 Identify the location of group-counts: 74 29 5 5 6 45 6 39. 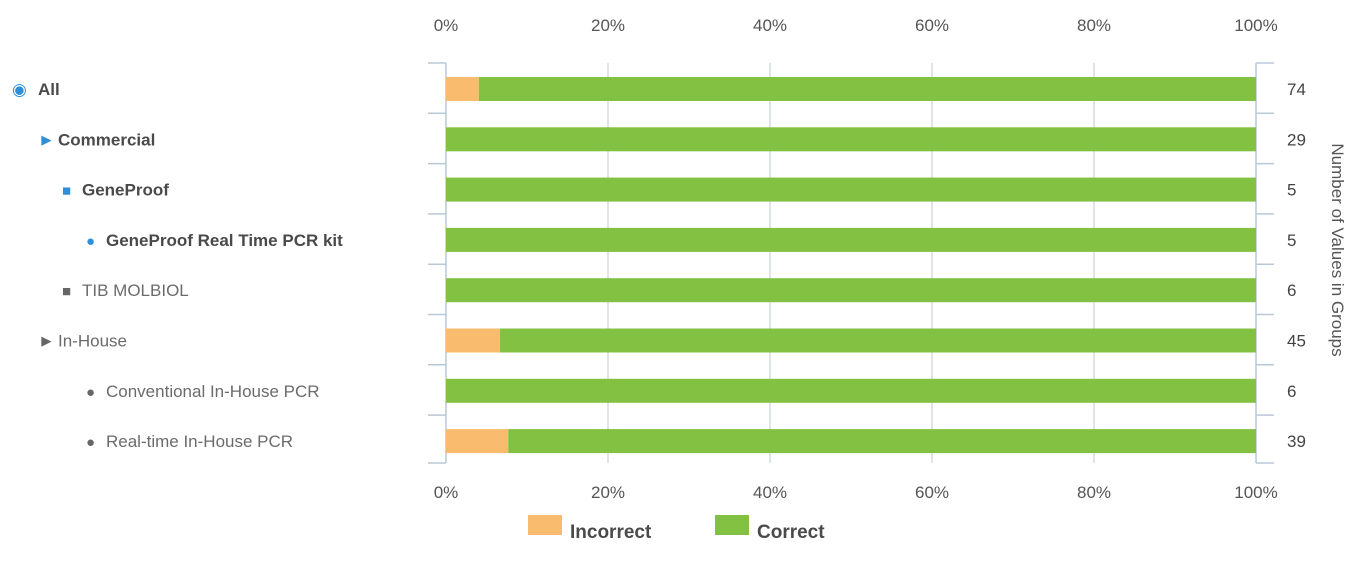
(1296, 265).